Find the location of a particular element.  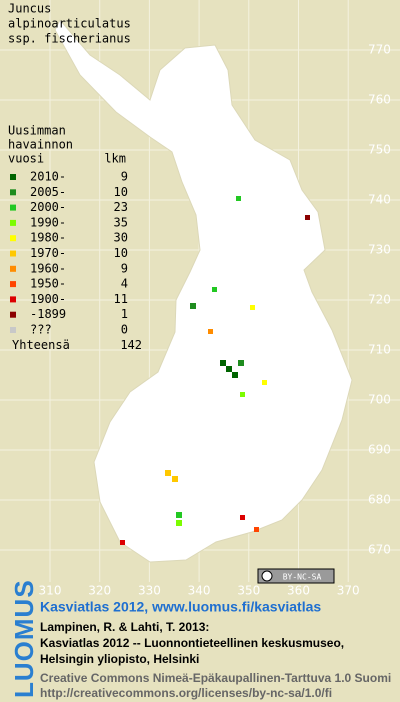

y-grid-label: 710 is located at coordinates (379, 350).